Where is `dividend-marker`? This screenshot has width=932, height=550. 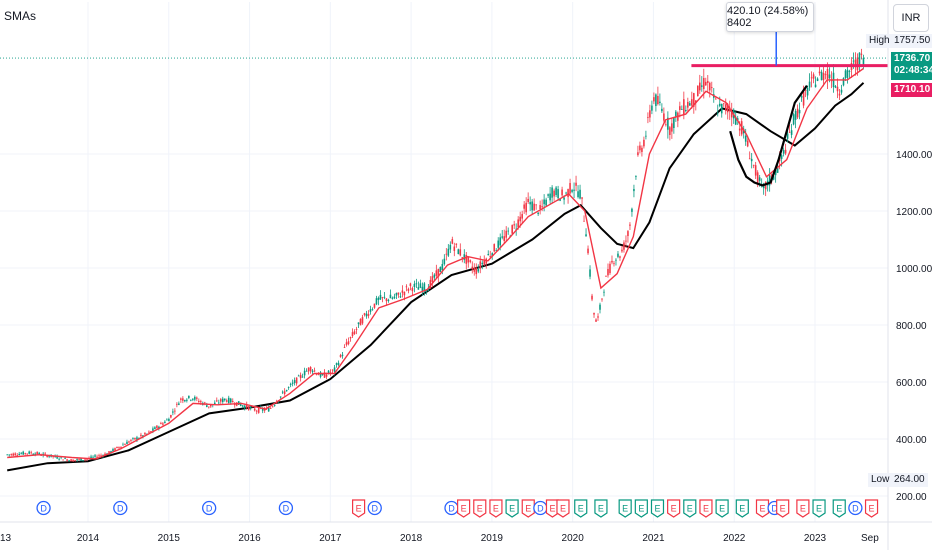
dividend-marker is located at coordinates (120, 508).